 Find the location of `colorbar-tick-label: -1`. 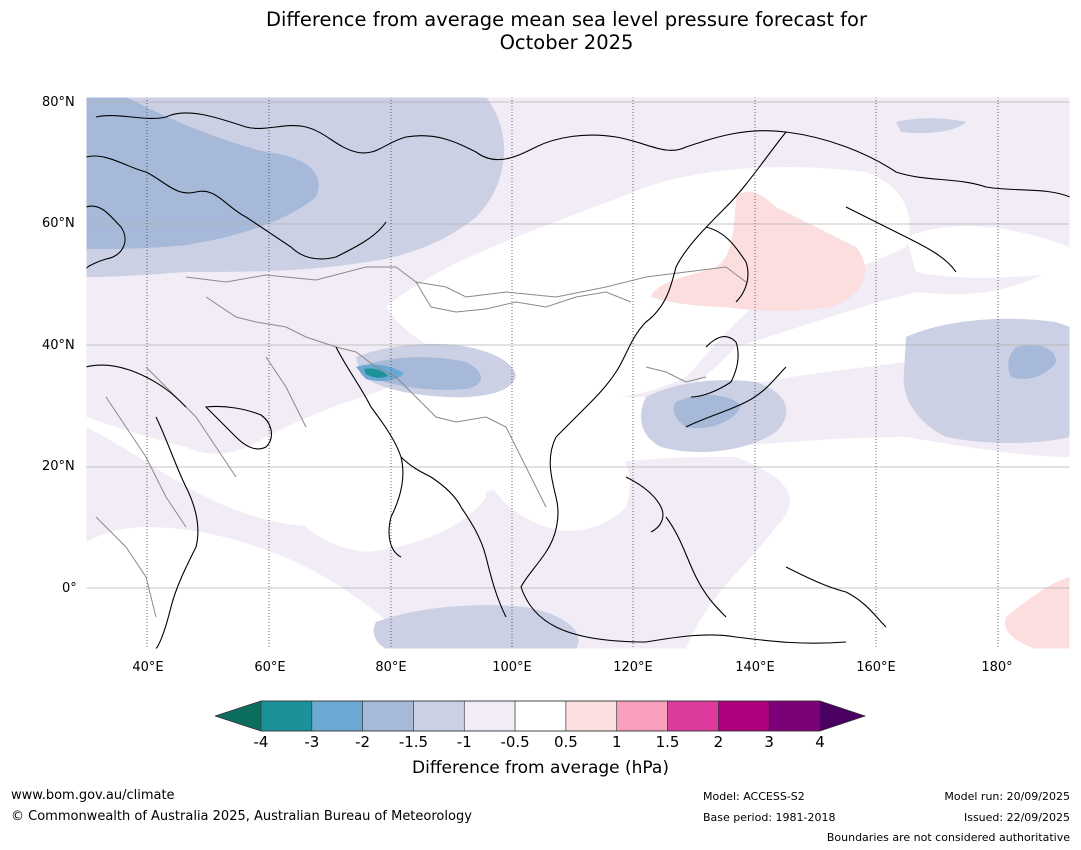

colorbar-tick-label: -1 is located at coordinates (464, 742).